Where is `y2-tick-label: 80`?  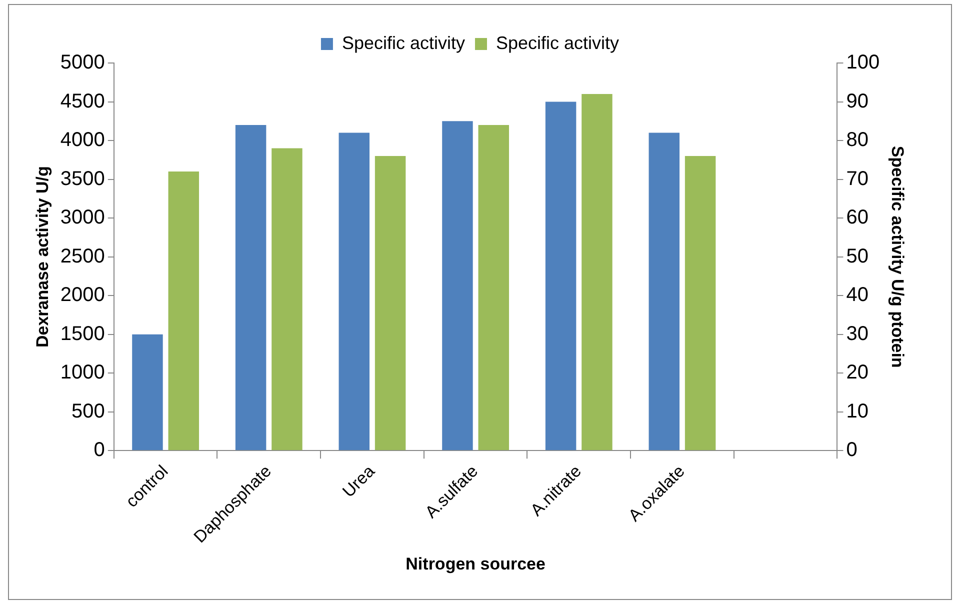
y2-tick-label: 80 is located at coordinates (857, 140).